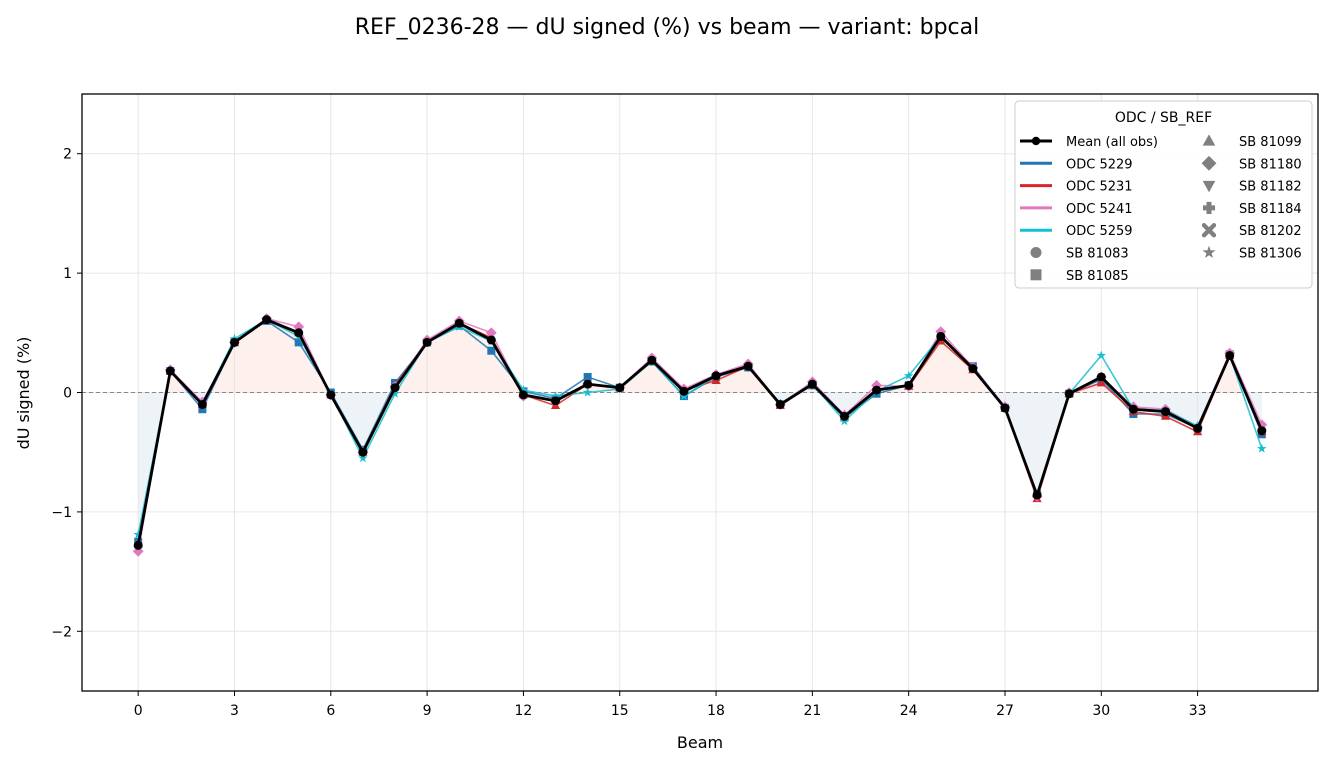  I want to click on legend-label: Mean (all obs), so click(1112, 142).